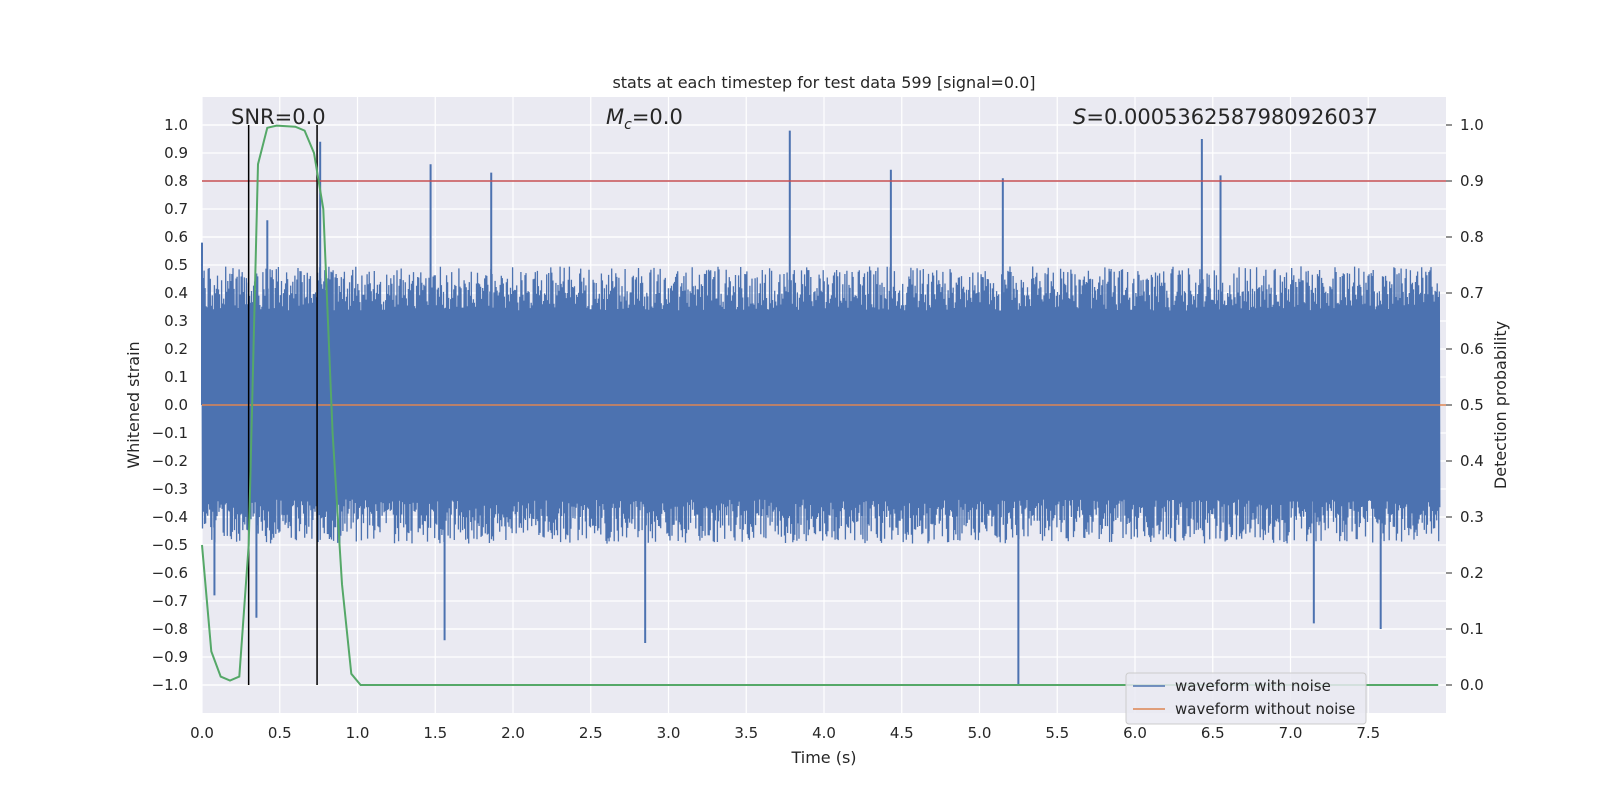  Describe the element at coordinates (513, 733) in the screenshot. I see `x-tick-label: 2.0` at that location.